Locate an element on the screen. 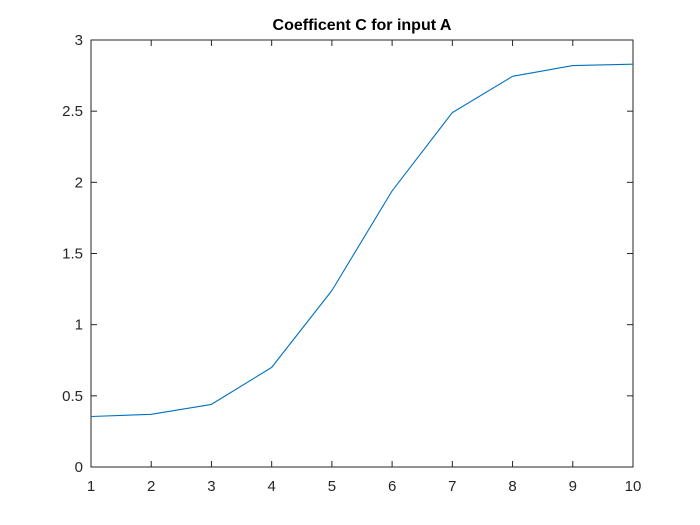 The width and height of the screenshot is (700, 525). x-tick-label: 9 is located at coordinates (573, 486).